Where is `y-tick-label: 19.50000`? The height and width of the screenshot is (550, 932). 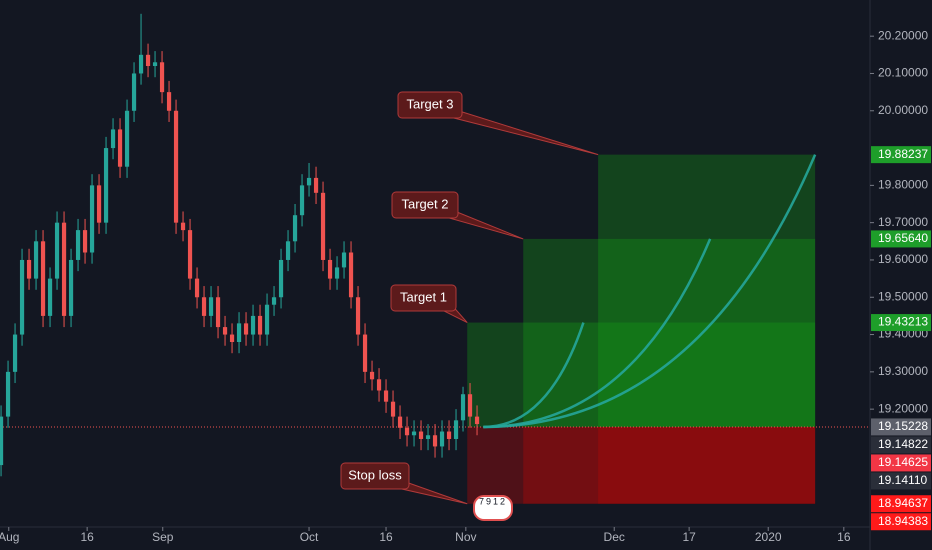 y-tick-label: 19.50000 is located at coordinates (903, 296).